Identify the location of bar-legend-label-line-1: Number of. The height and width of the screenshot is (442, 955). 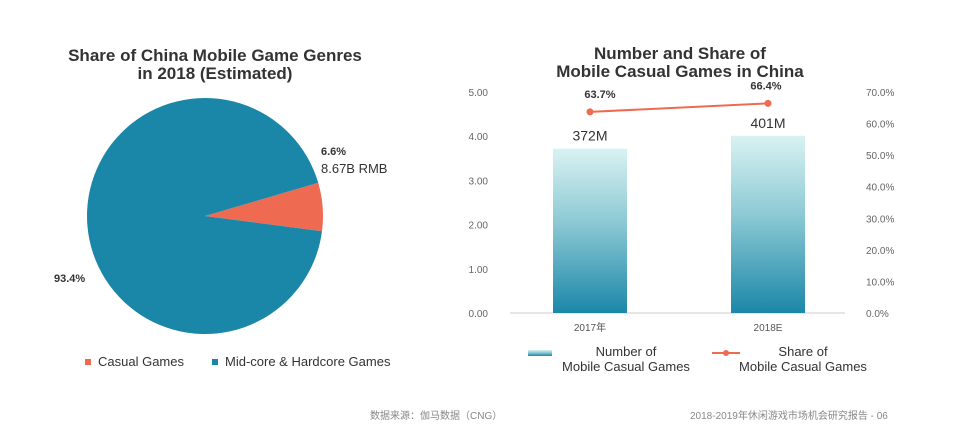
(626, 351).